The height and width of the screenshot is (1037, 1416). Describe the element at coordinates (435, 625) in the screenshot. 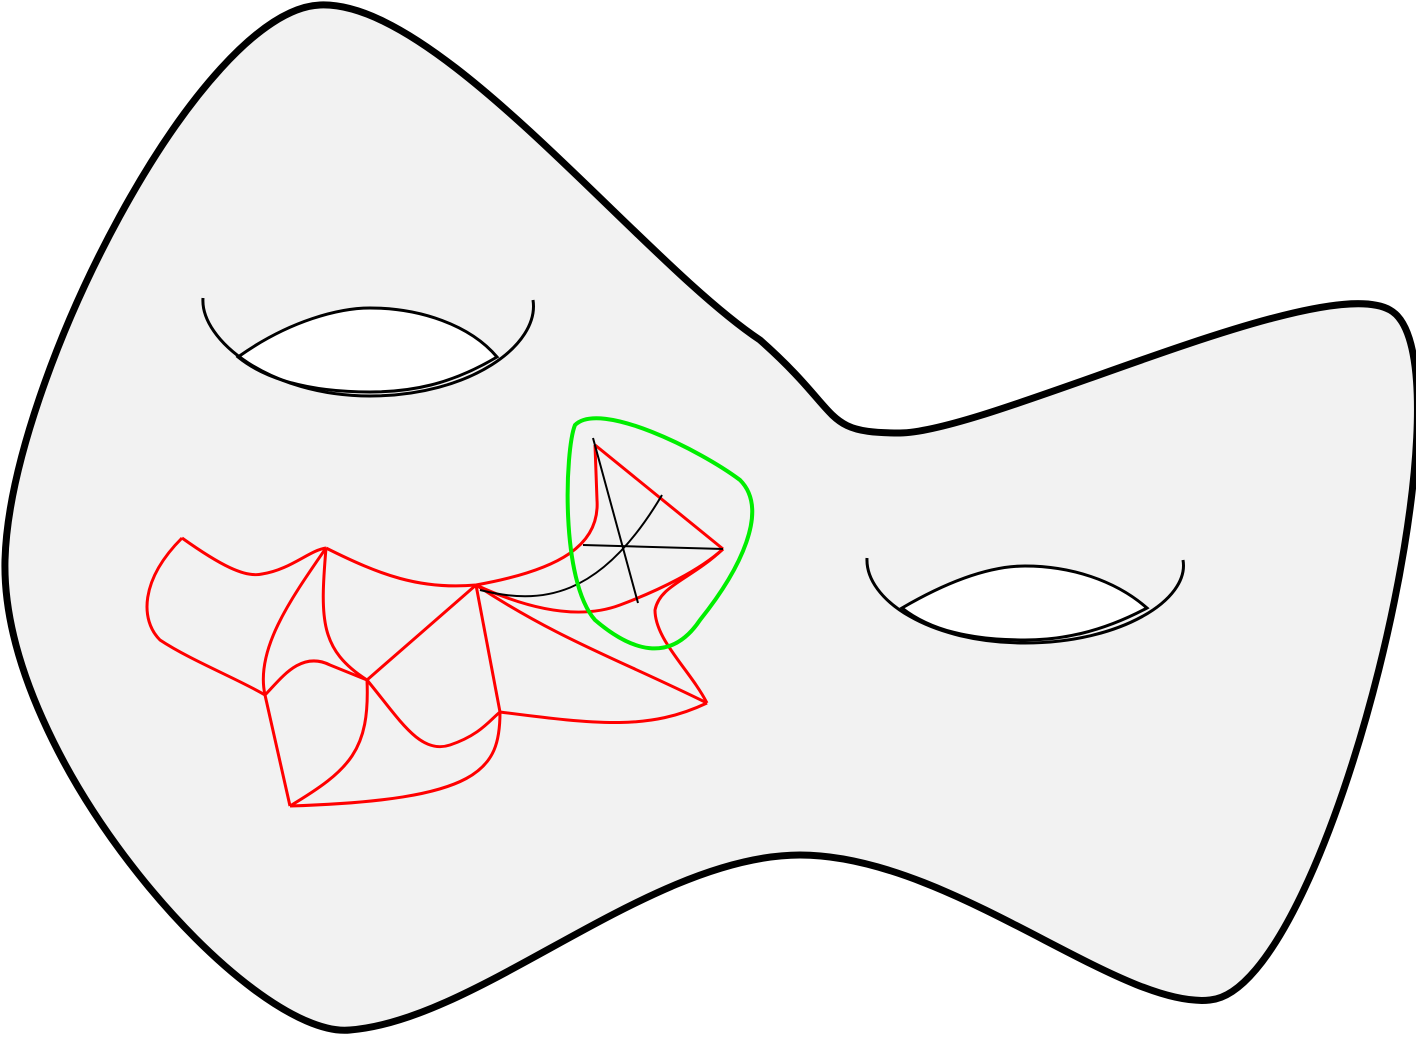

I see `red-network` at that location.